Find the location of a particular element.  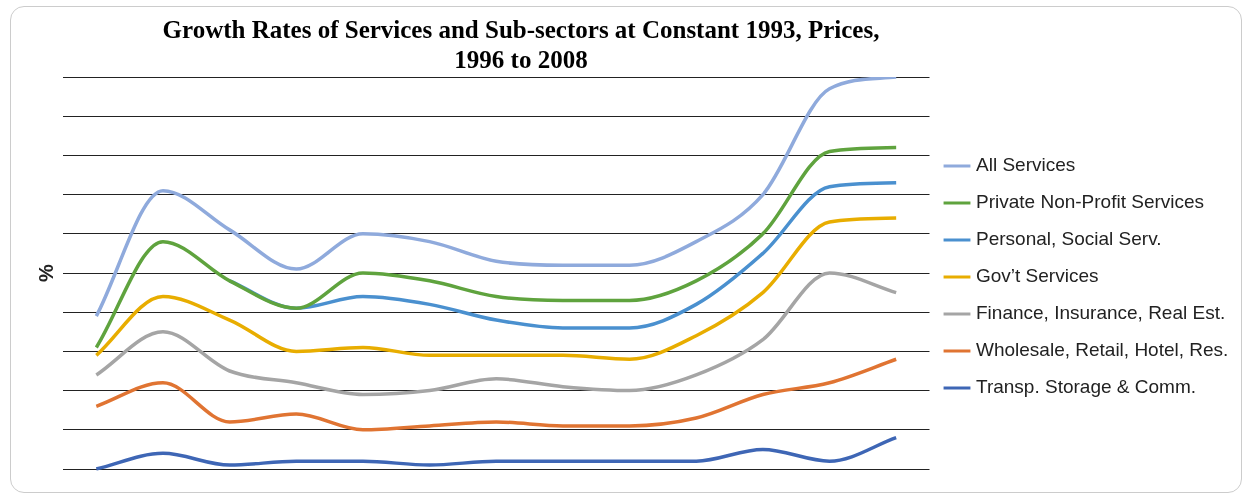

chart-title: Growth Rates of Services and Sub-sectors at Constant 1993, Prices, 1996 to 2008 is located at coordinates (521, 45).